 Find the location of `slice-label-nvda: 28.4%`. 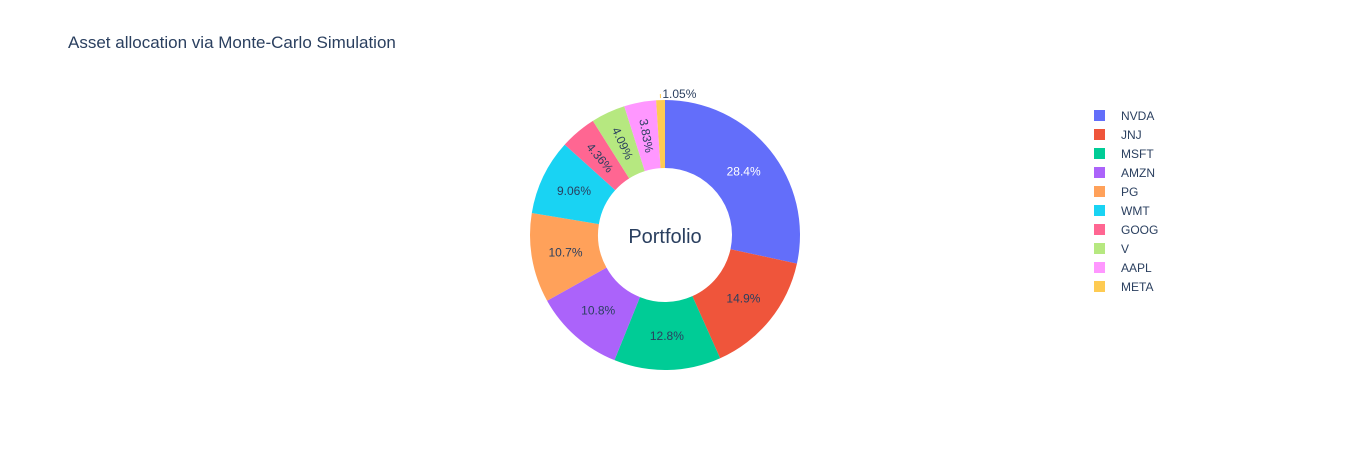

slice-label-nvda: 28.4% is located at coordinates (744, 172).